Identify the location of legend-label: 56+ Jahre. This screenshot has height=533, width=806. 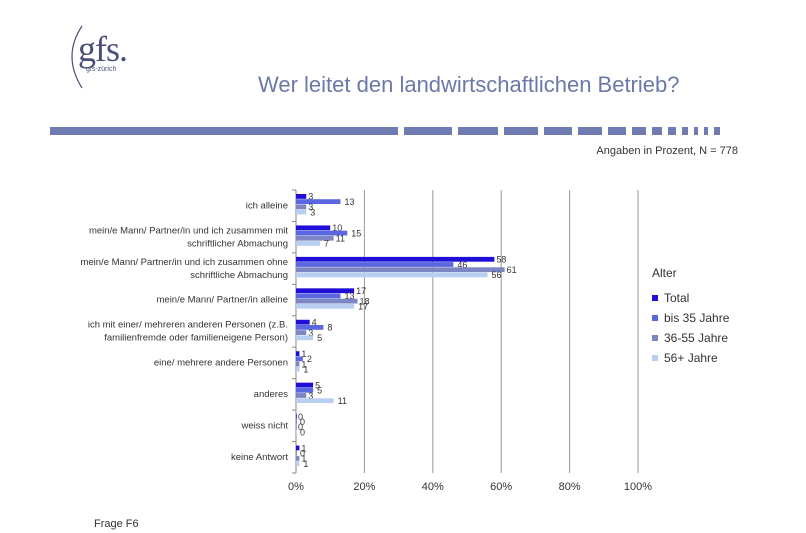
(691, 358).